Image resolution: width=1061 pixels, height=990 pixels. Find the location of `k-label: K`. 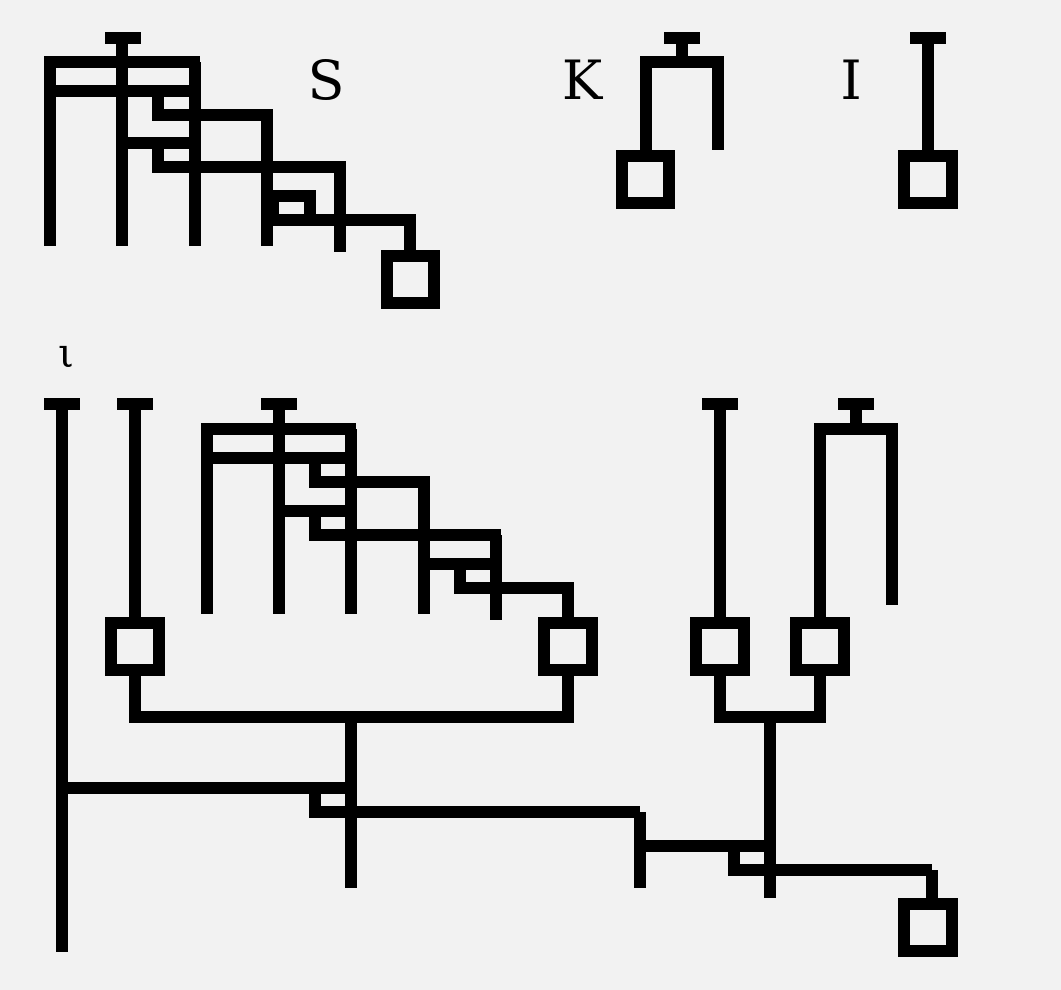

k-label: K is located at coordinates (583, 80).